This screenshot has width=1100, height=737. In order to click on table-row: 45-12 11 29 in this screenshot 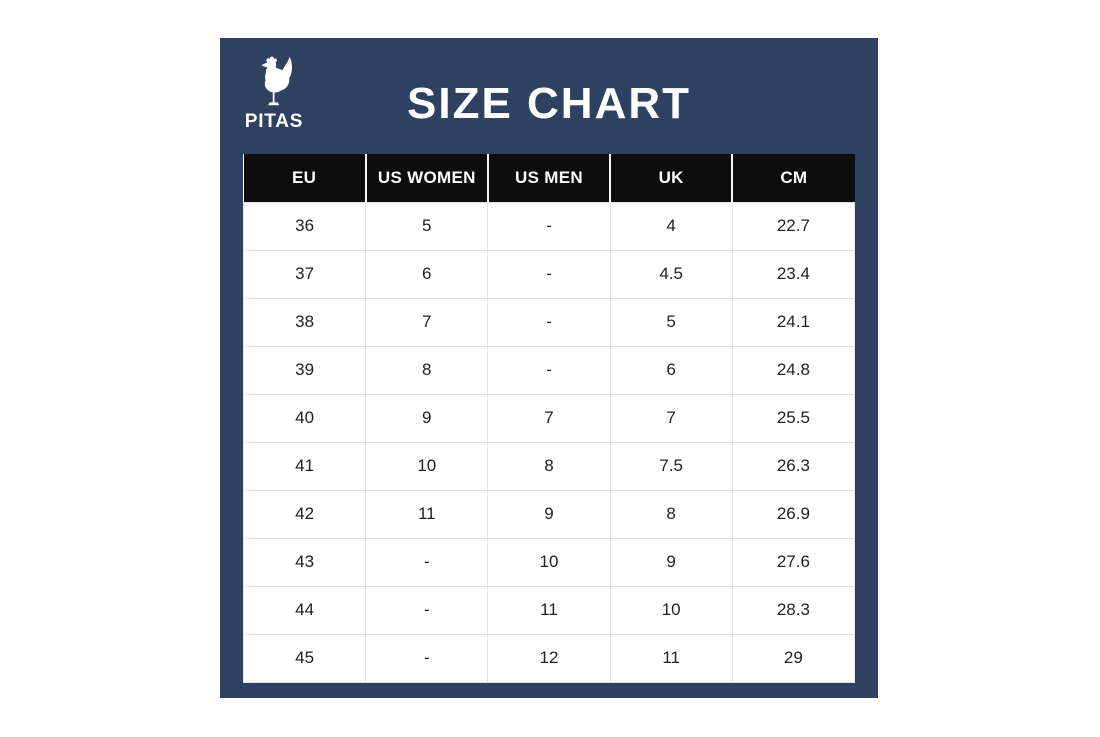, I will do `click(549, 658)`.